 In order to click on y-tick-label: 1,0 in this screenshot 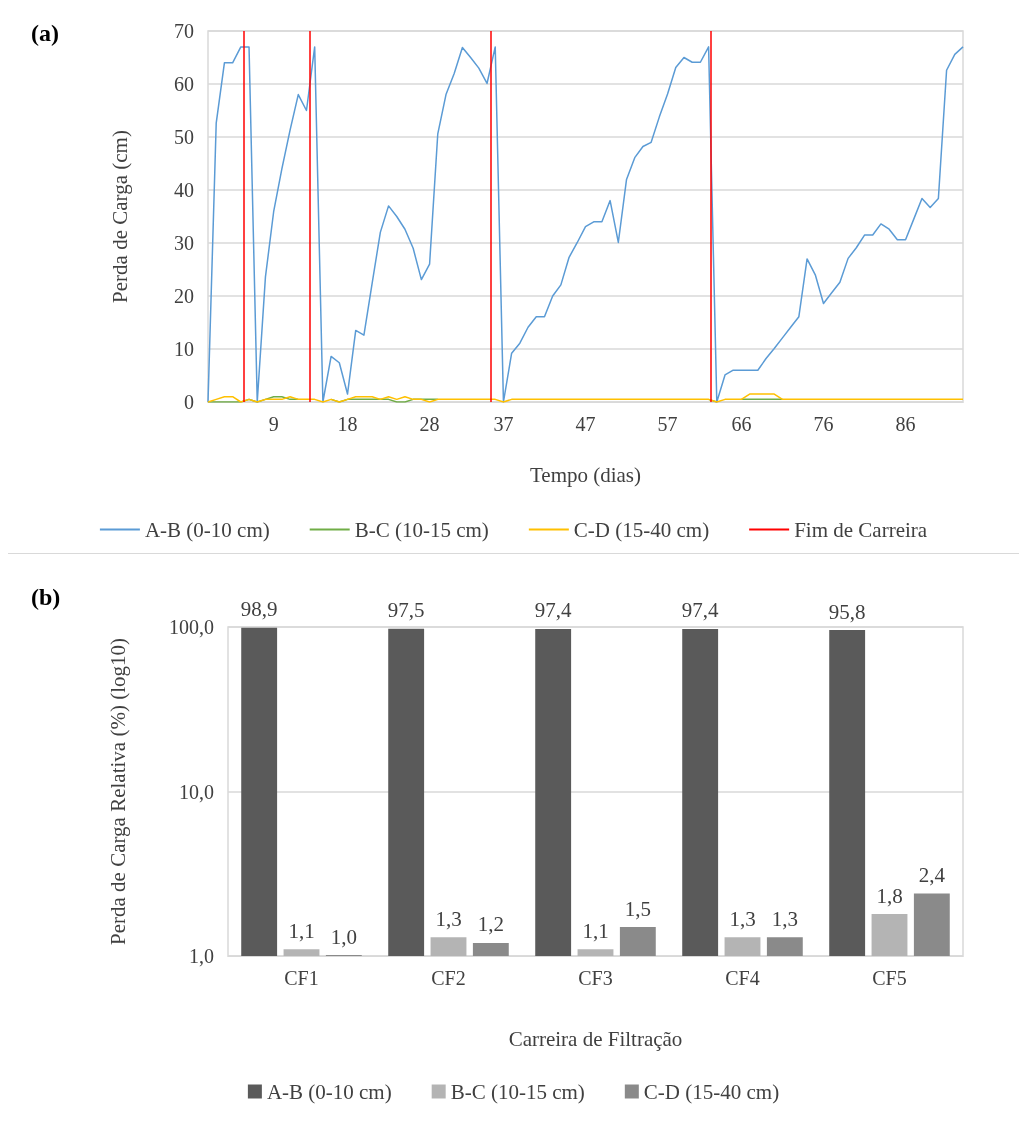, I will do `click(201, 956)`.